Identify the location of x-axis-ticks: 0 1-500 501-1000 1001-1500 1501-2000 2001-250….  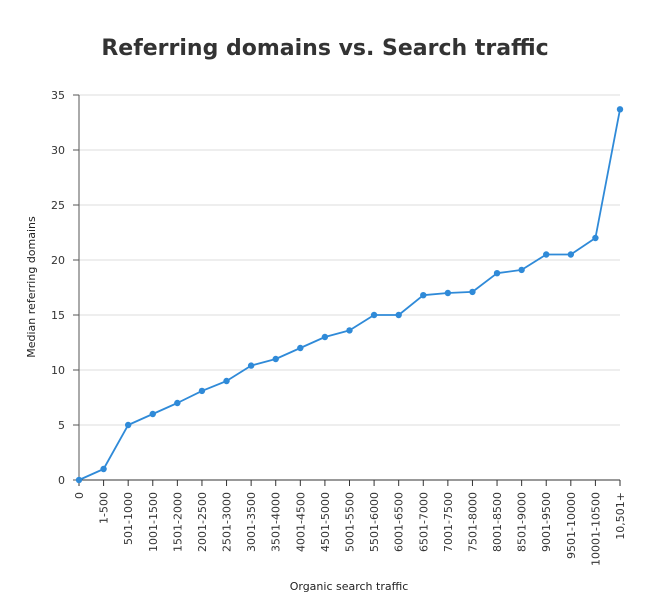
(350, 523).